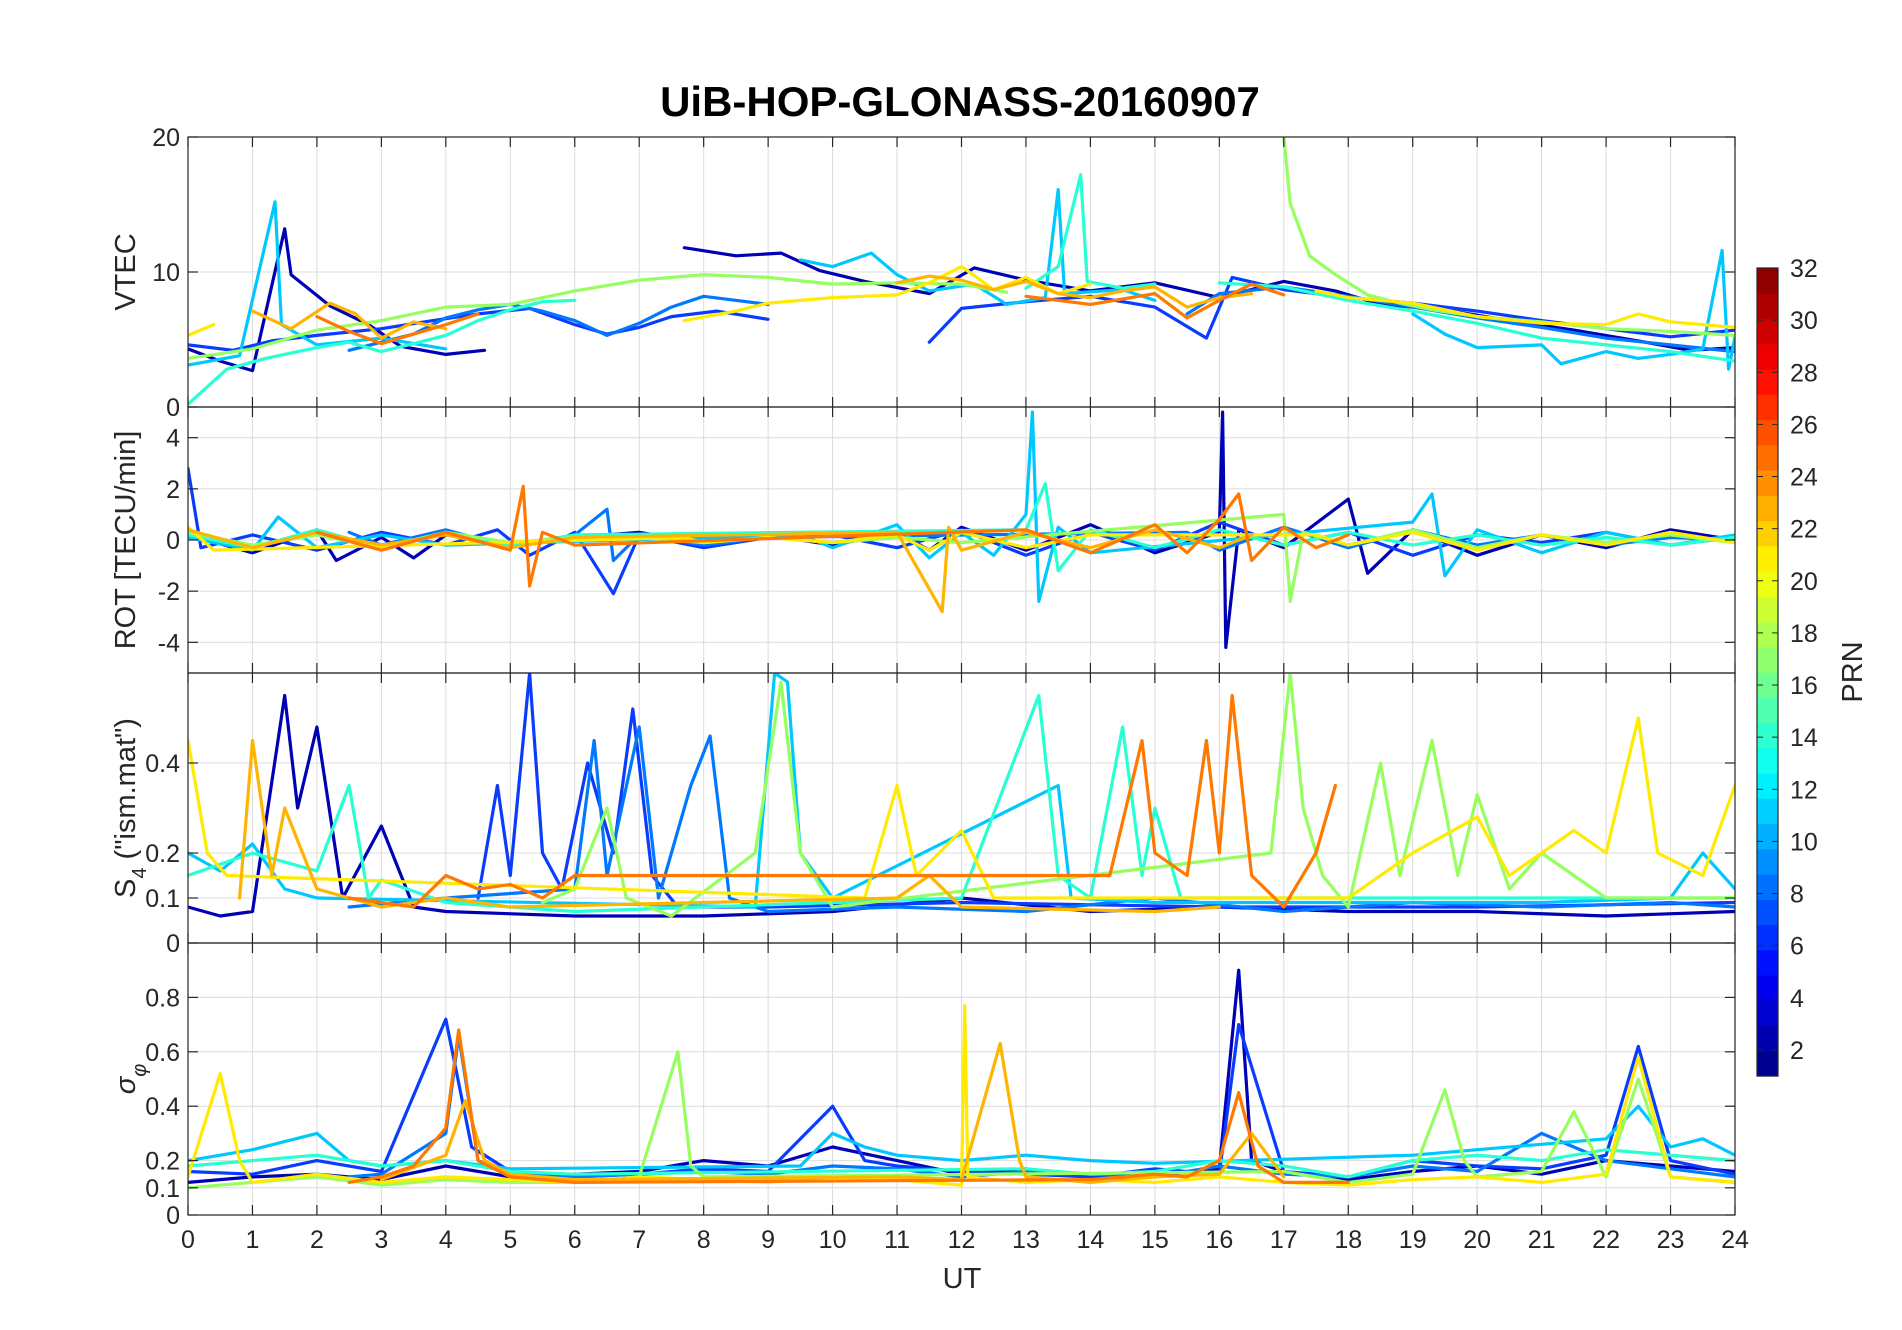  What do you see at coordinates (1026, 1240) in the screenshot?
I see `x-tick-label: 13` at bounding box center [1026, 1240].